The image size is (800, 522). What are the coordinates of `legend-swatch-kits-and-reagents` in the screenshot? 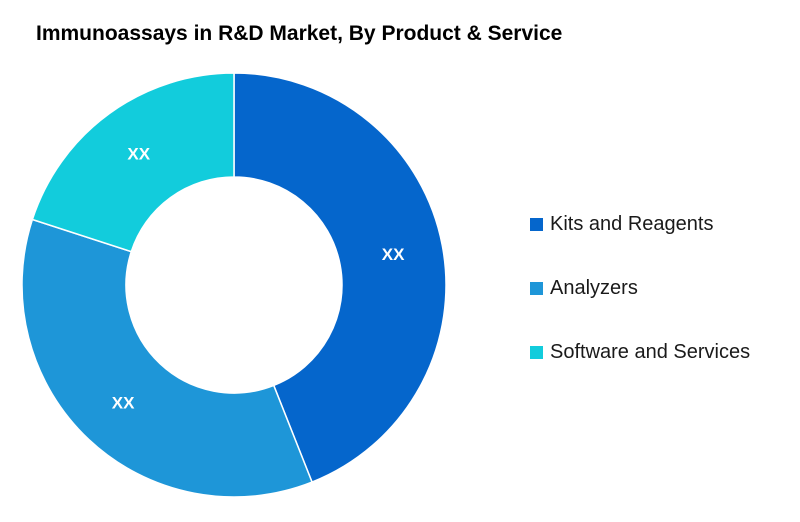 It's located at (536, 224).